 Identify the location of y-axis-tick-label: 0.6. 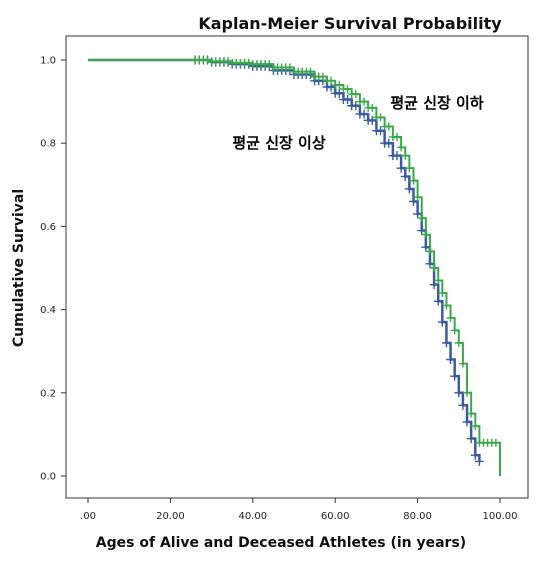
(48, 227).